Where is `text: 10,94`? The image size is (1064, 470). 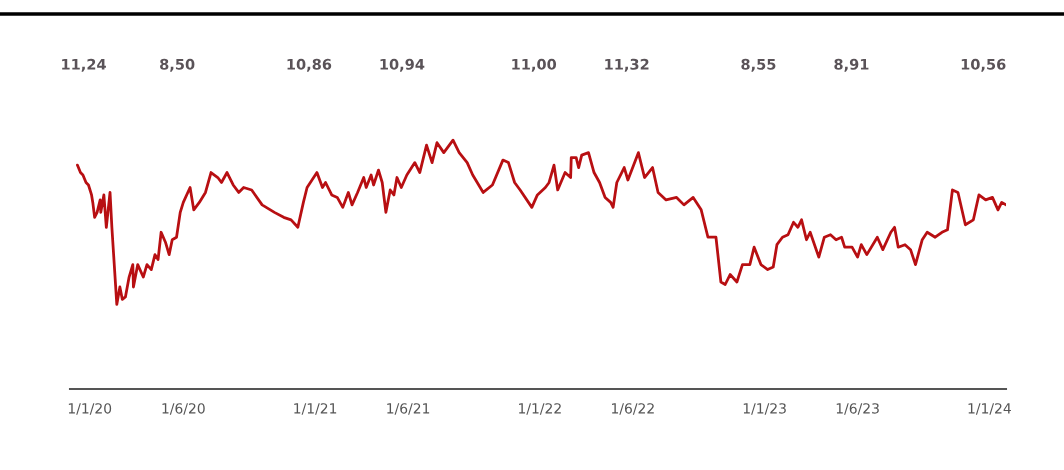 text: 10,94 is located at coordinates (402, 65).